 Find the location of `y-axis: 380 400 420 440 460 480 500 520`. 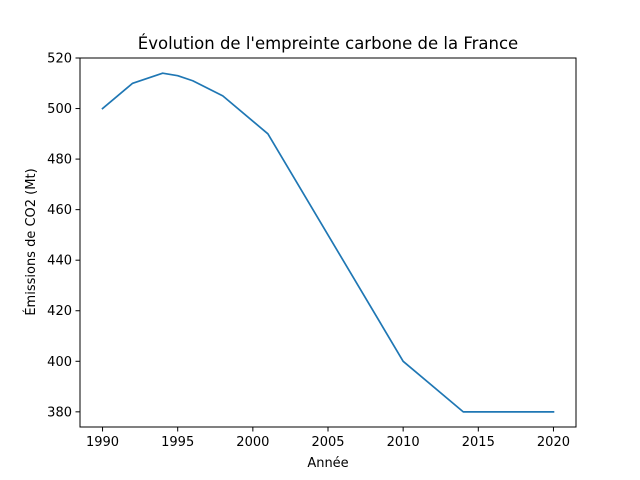

y-axis: 380 400 420 440 460 480 500 520 is located at coordinates (63, 236).